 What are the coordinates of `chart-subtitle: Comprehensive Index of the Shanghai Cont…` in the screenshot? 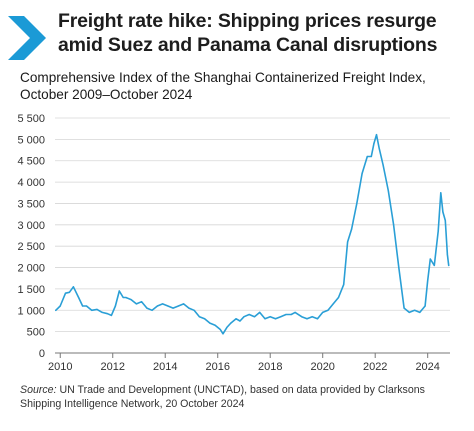 It's located at (223, 86).